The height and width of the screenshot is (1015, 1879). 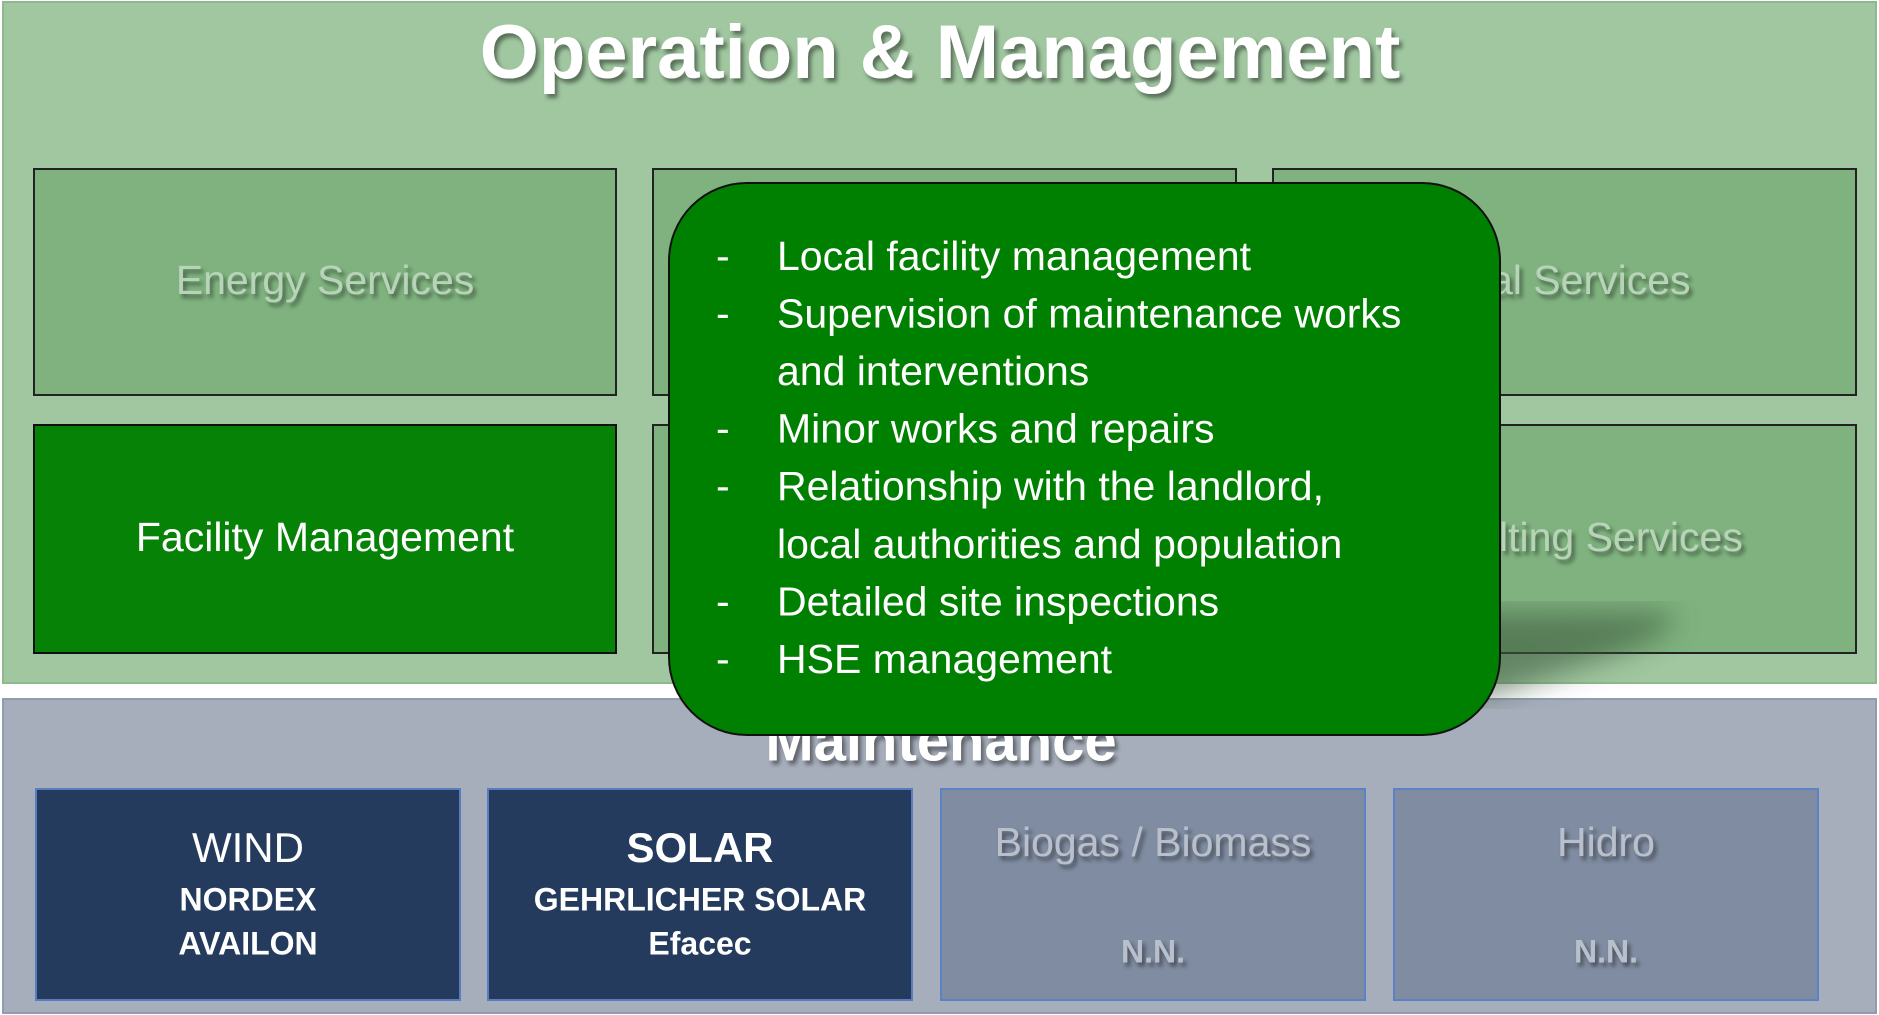 I want to click on box-label: al Services, so click(x=1590, y=280).